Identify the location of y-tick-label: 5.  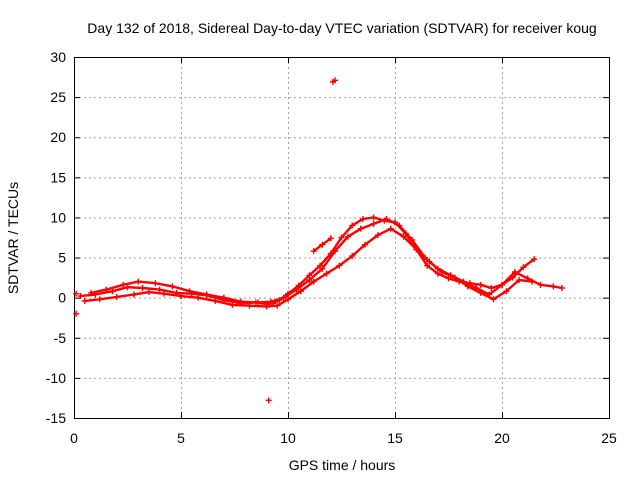
(62, 258).